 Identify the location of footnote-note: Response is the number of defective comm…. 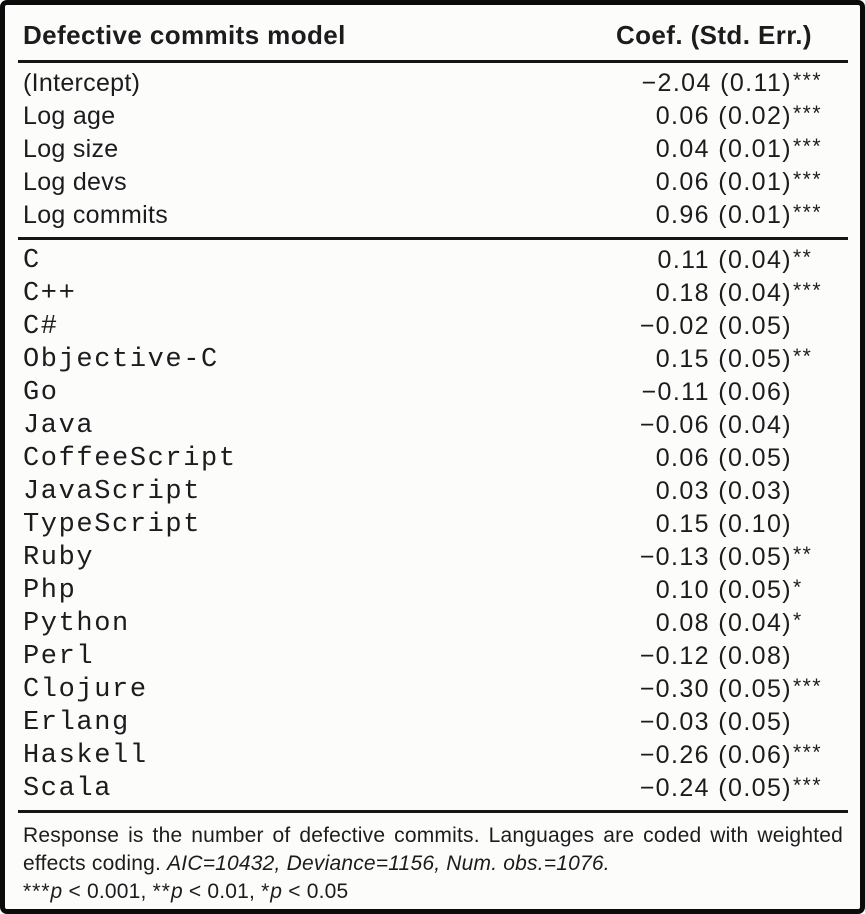
(433, 850).